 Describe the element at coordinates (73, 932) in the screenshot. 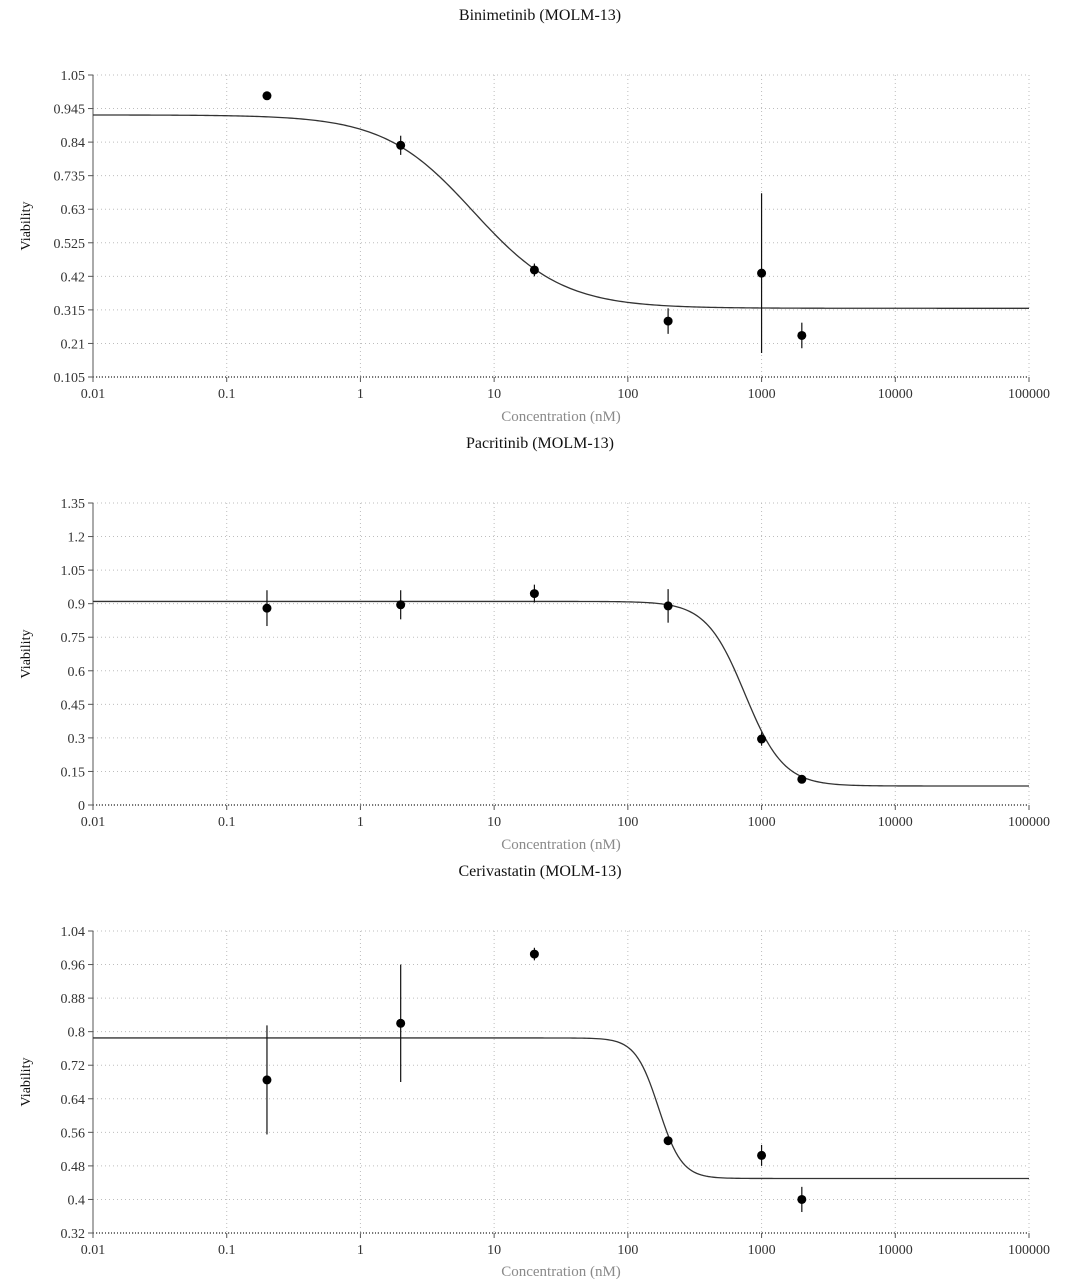

I see `y-tick-label: 1.04` at that location.